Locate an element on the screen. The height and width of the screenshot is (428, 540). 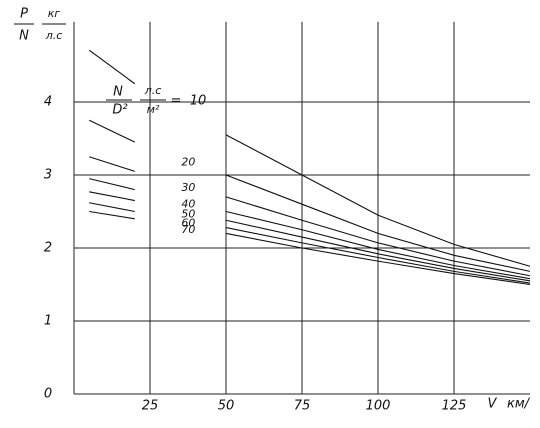
series-label: 60 is located at coordinates (188, 223).